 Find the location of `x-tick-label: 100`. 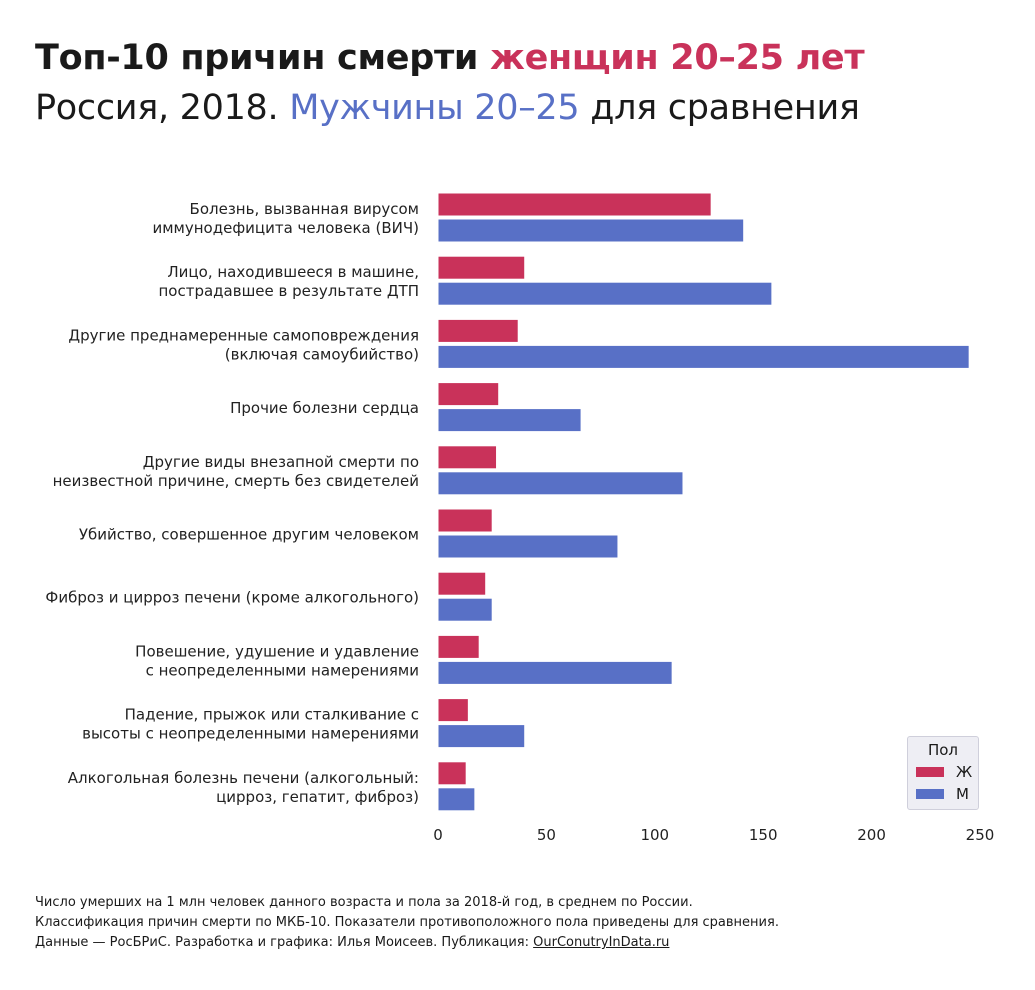

x-tick-label: 100 is located at coordinates (654, 835).